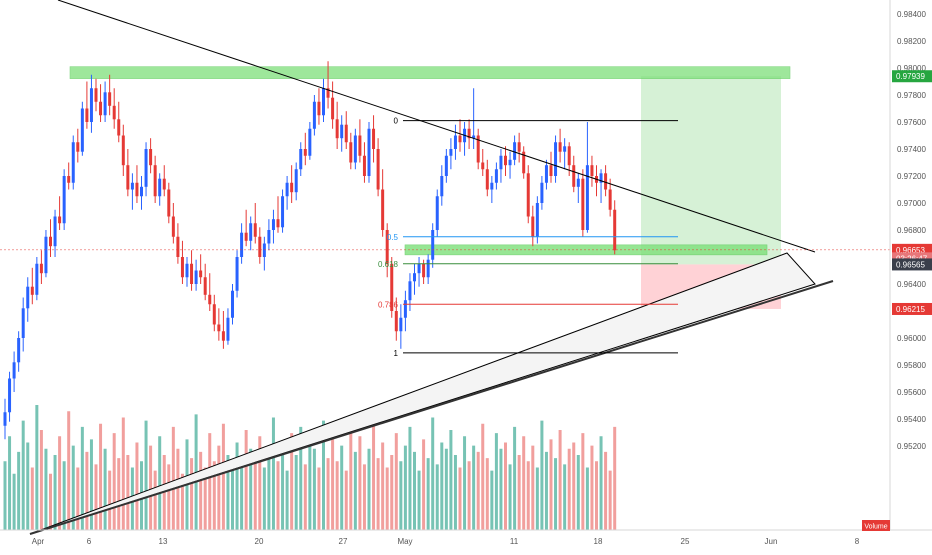  Describe the element at coordinates (38, 541) in the screenshot. I see `x-tick-label: Apr` at that location.